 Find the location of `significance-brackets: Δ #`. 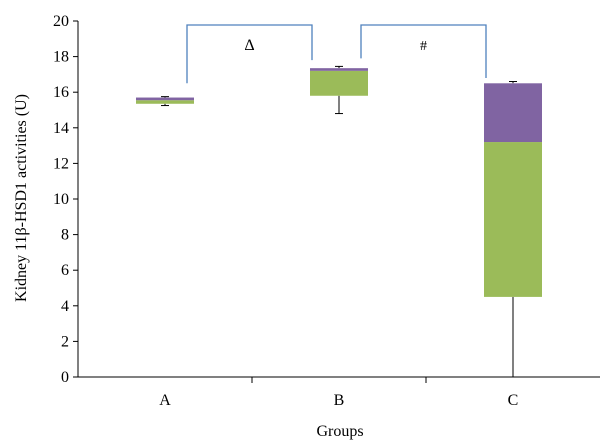

significance-brackets: Δ # is located at coordinates (336, 54).